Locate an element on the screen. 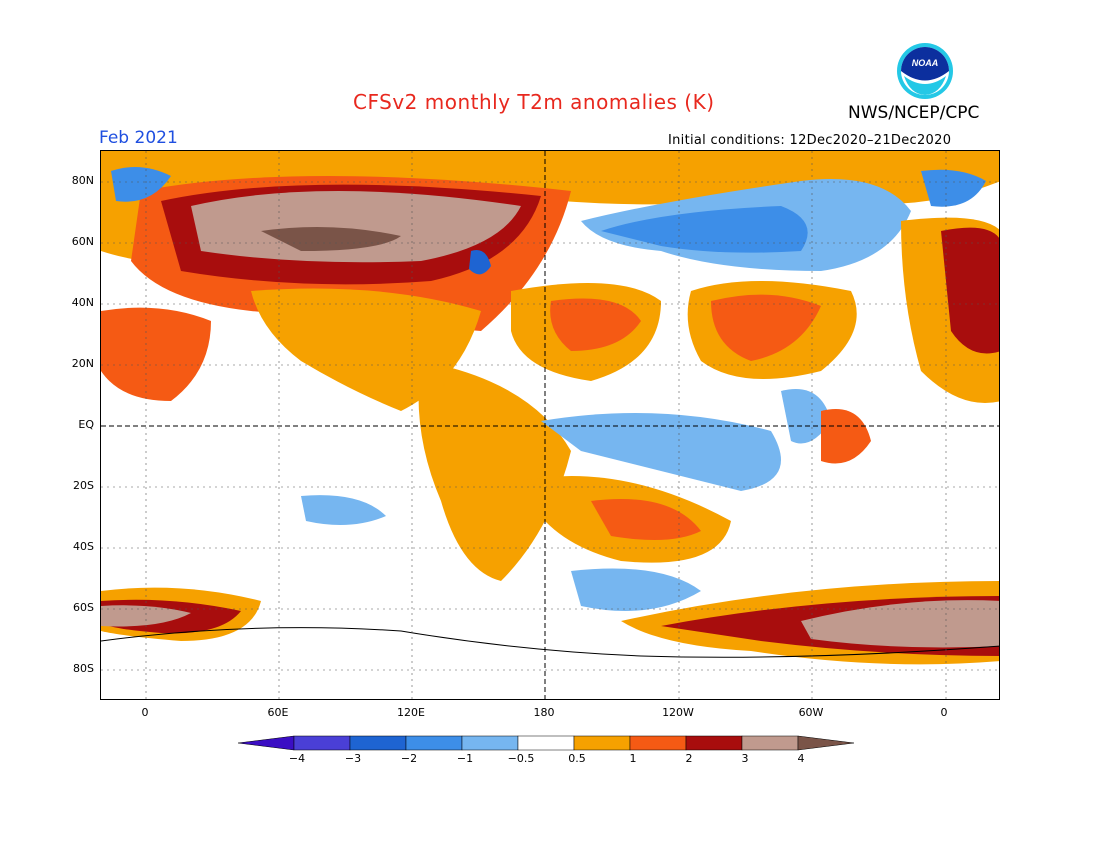  indian-ocean-cold is located at coordinates (343, 510).